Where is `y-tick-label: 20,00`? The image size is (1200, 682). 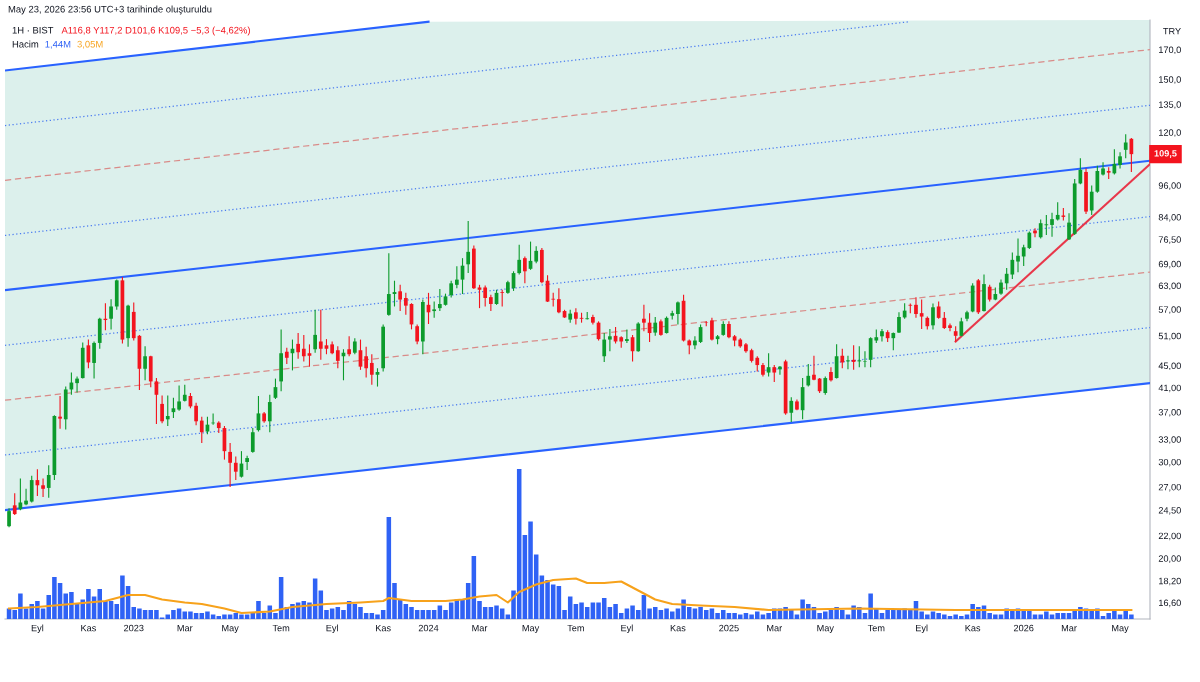 y-tick-label: 20,00 is located at coordinates (1169, 559).